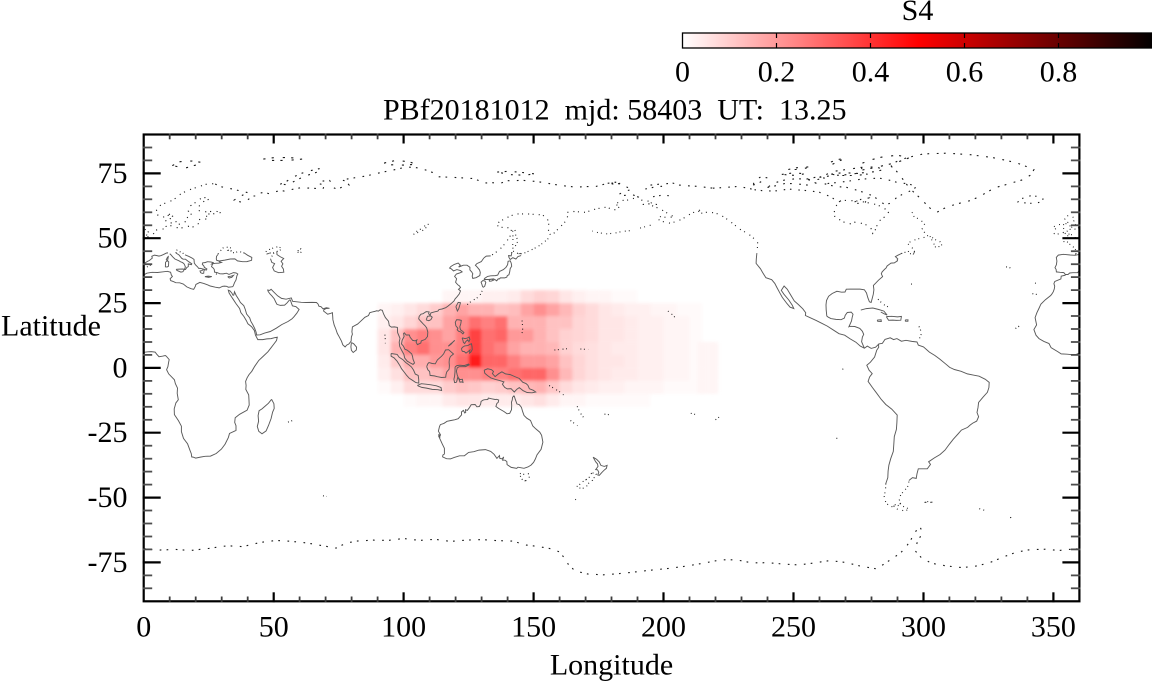 The image size is (1152, 684). I want to click on svg-text: 150, so click(533, 627).